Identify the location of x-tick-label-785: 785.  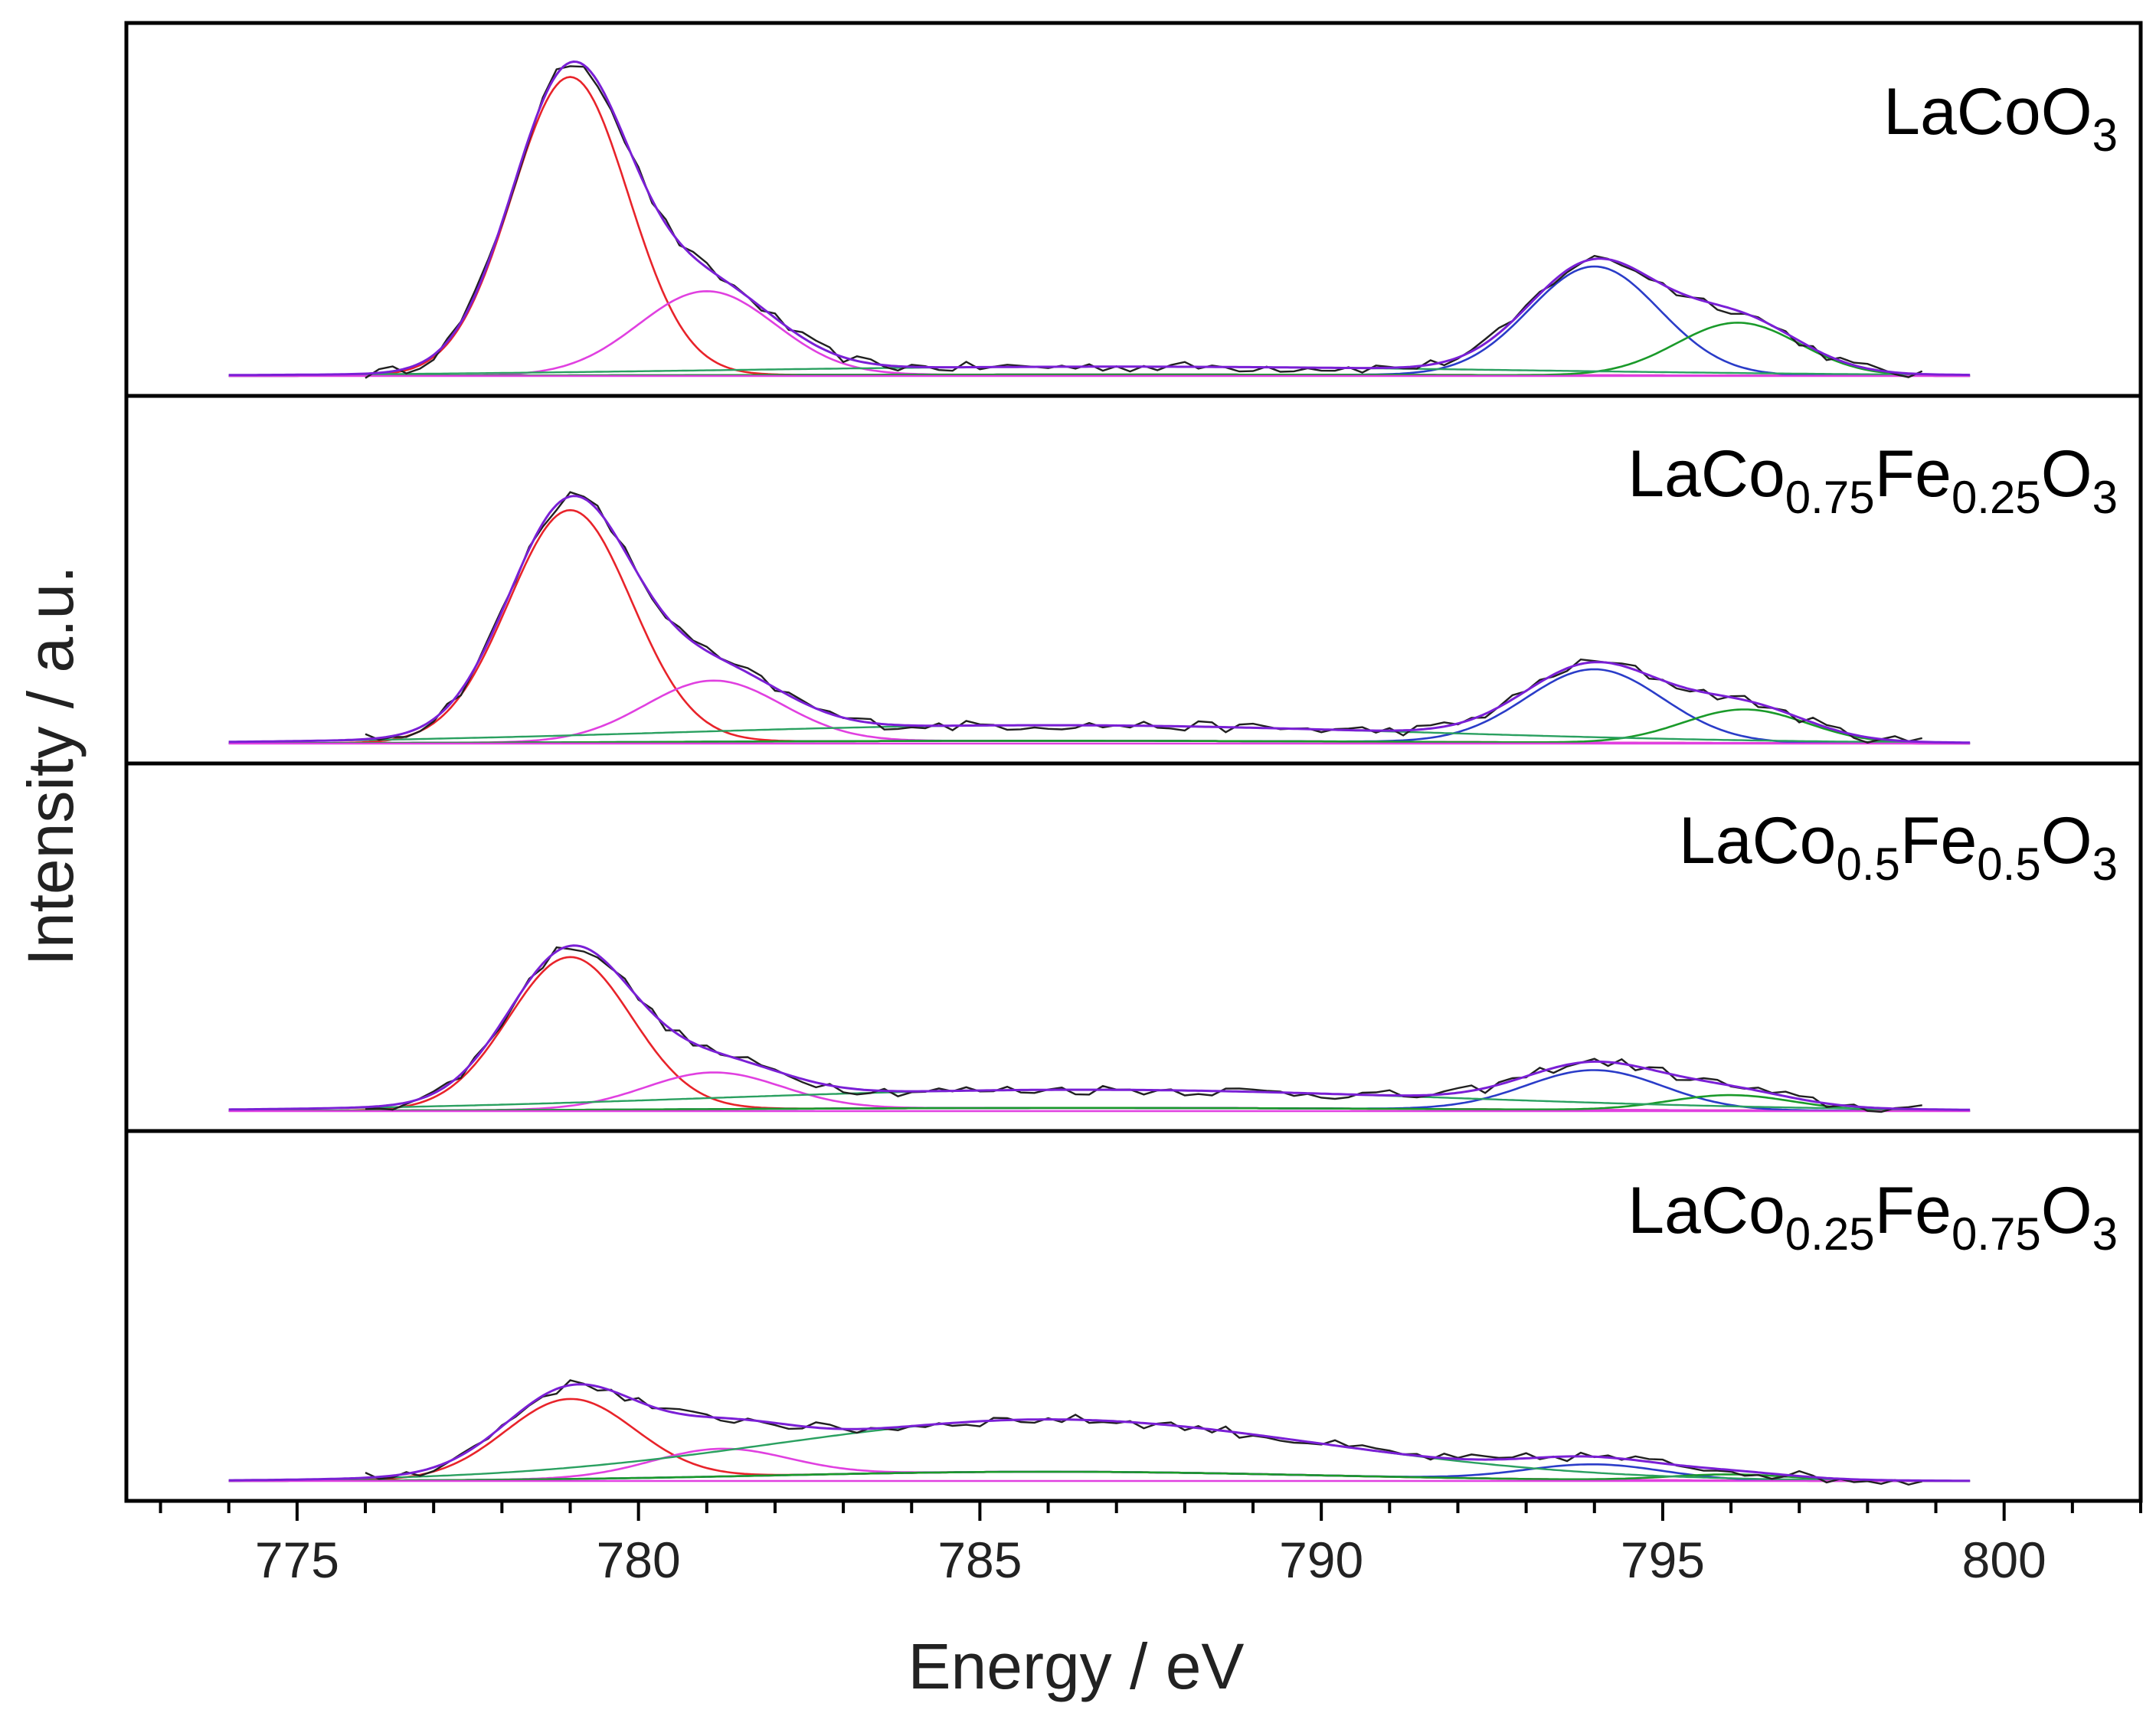
(980, 1560).